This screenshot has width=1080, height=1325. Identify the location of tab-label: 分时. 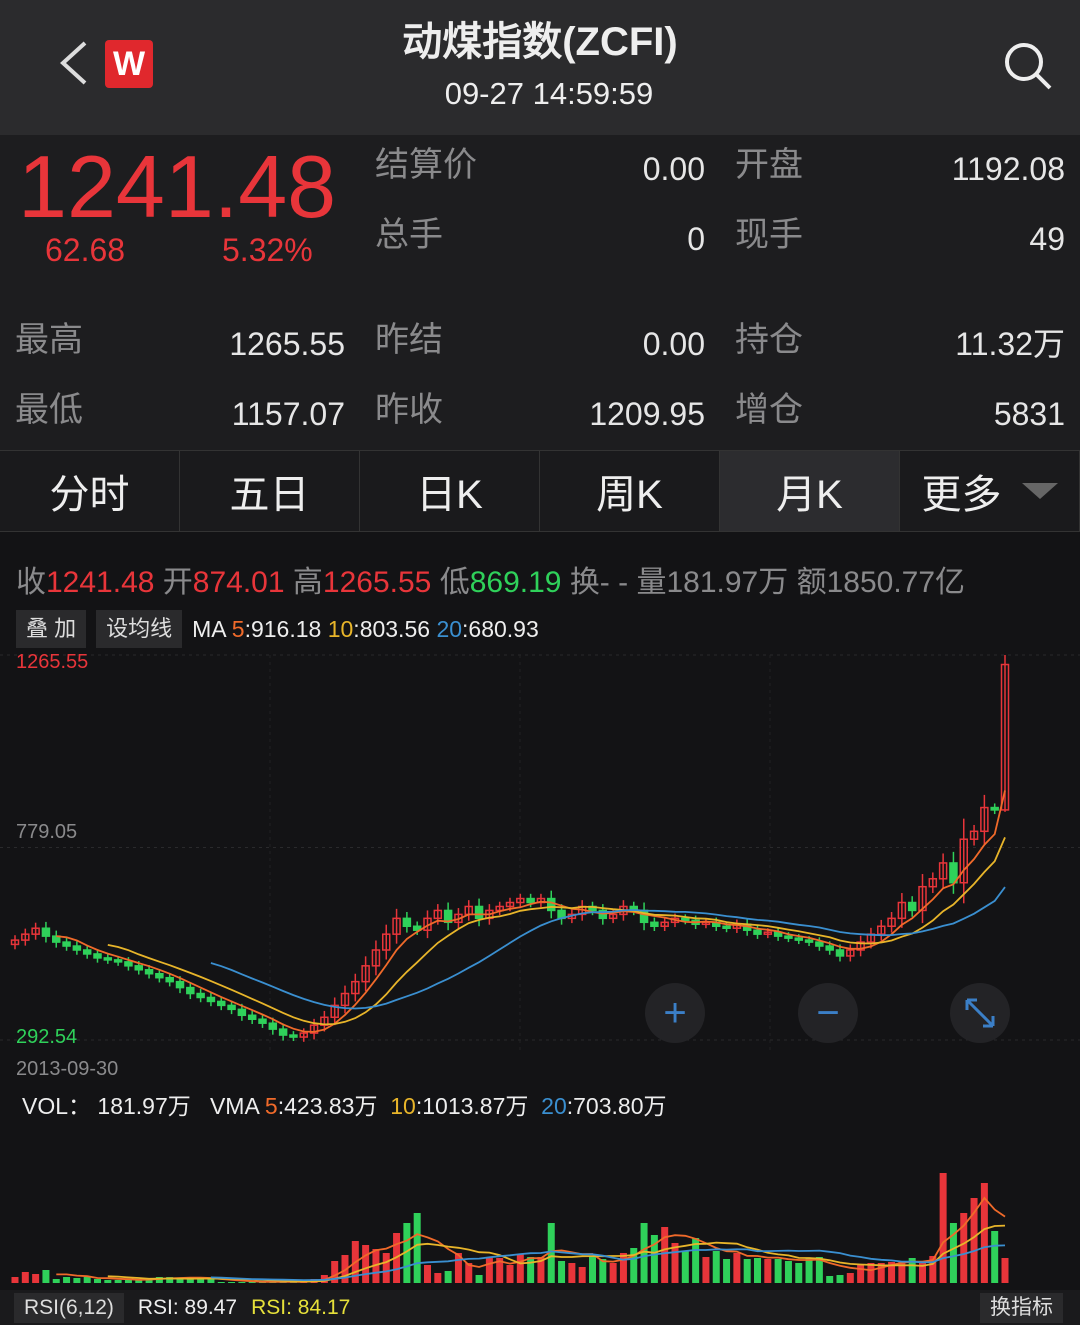
(89, 495).